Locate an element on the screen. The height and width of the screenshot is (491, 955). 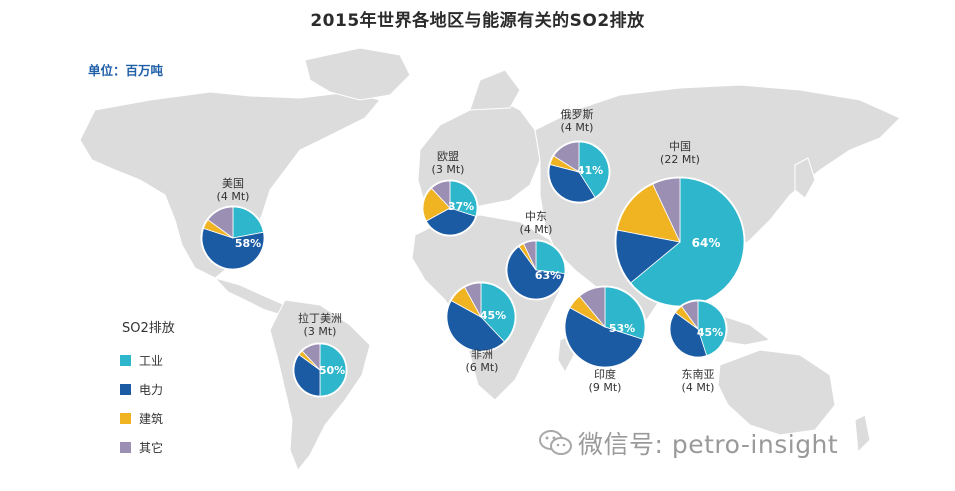
pie-slice-latam-industry is located at coordinates (333, 370).